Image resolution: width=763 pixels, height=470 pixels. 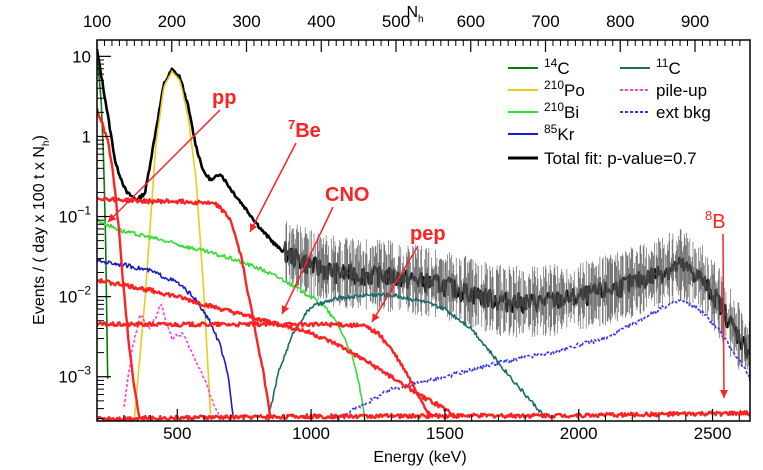 What do you see at coordinates (668, 67) in the screenshot?
I see `legend-label: 11C` at bounding box center [668, 67].